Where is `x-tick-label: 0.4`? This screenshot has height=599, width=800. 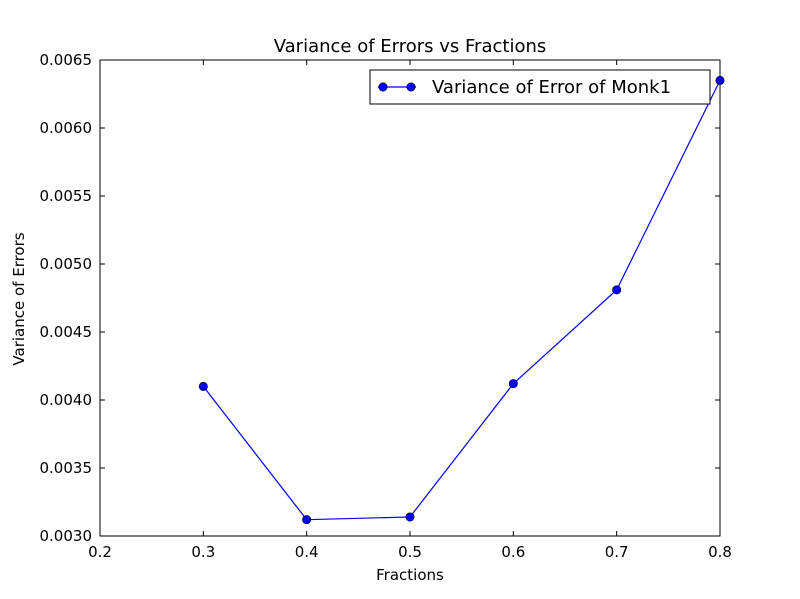
x-tick-label: 0.4 is located at coordinates (307, 552).